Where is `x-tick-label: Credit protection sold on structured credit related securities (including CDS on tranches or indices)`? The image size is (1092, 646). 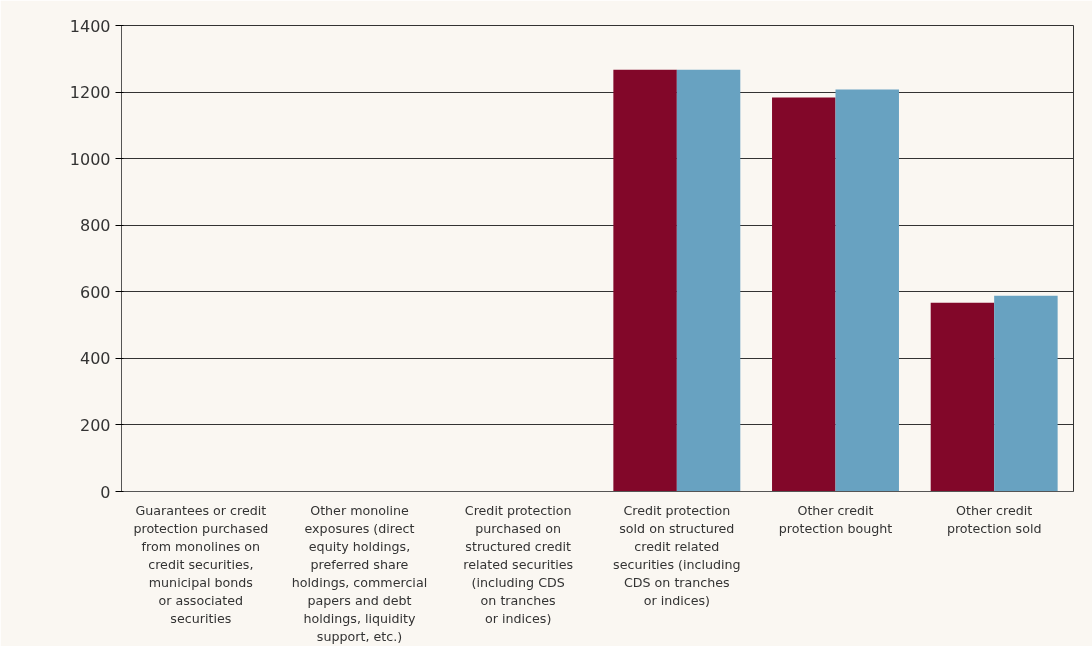
x-tick-label: Credit protection sold on structured credit related securities (including CDS on tranches or indices) is located at coordinates (677, 555).